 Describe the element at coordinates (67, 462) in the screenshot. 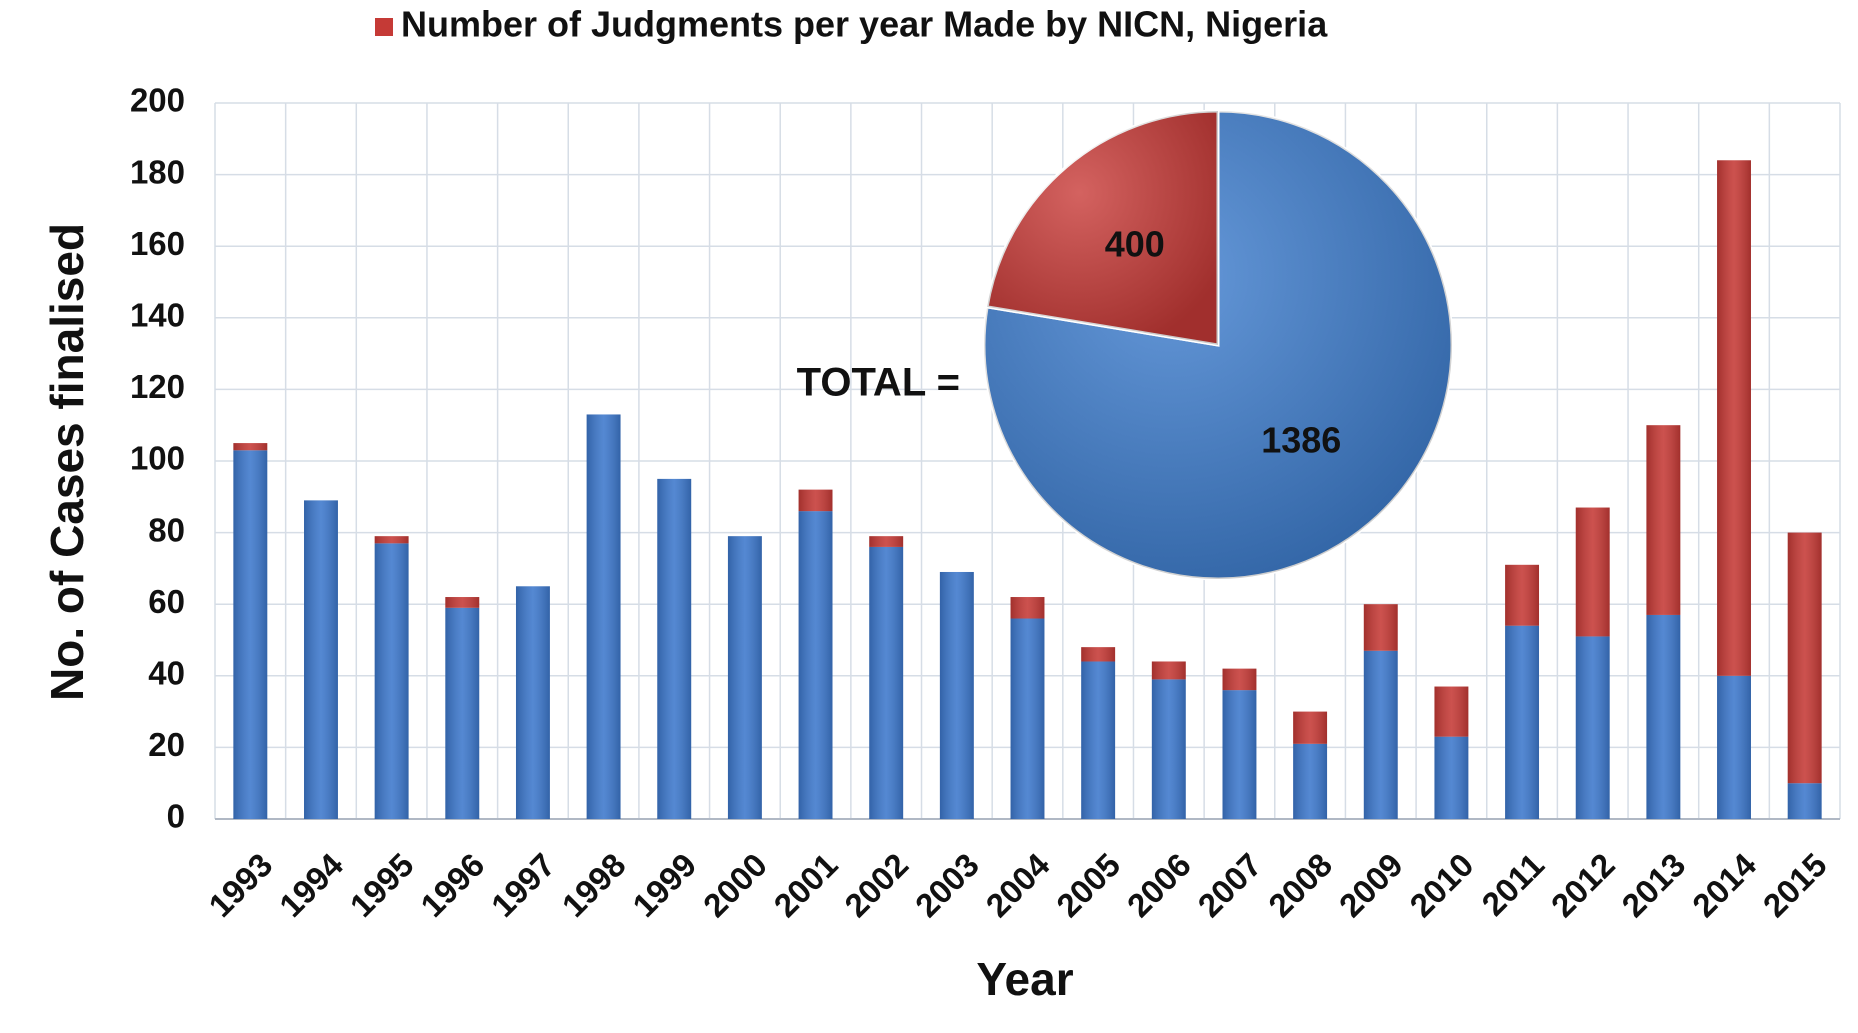

I see `y-axis-label: No. of Cases finalised` at that location.